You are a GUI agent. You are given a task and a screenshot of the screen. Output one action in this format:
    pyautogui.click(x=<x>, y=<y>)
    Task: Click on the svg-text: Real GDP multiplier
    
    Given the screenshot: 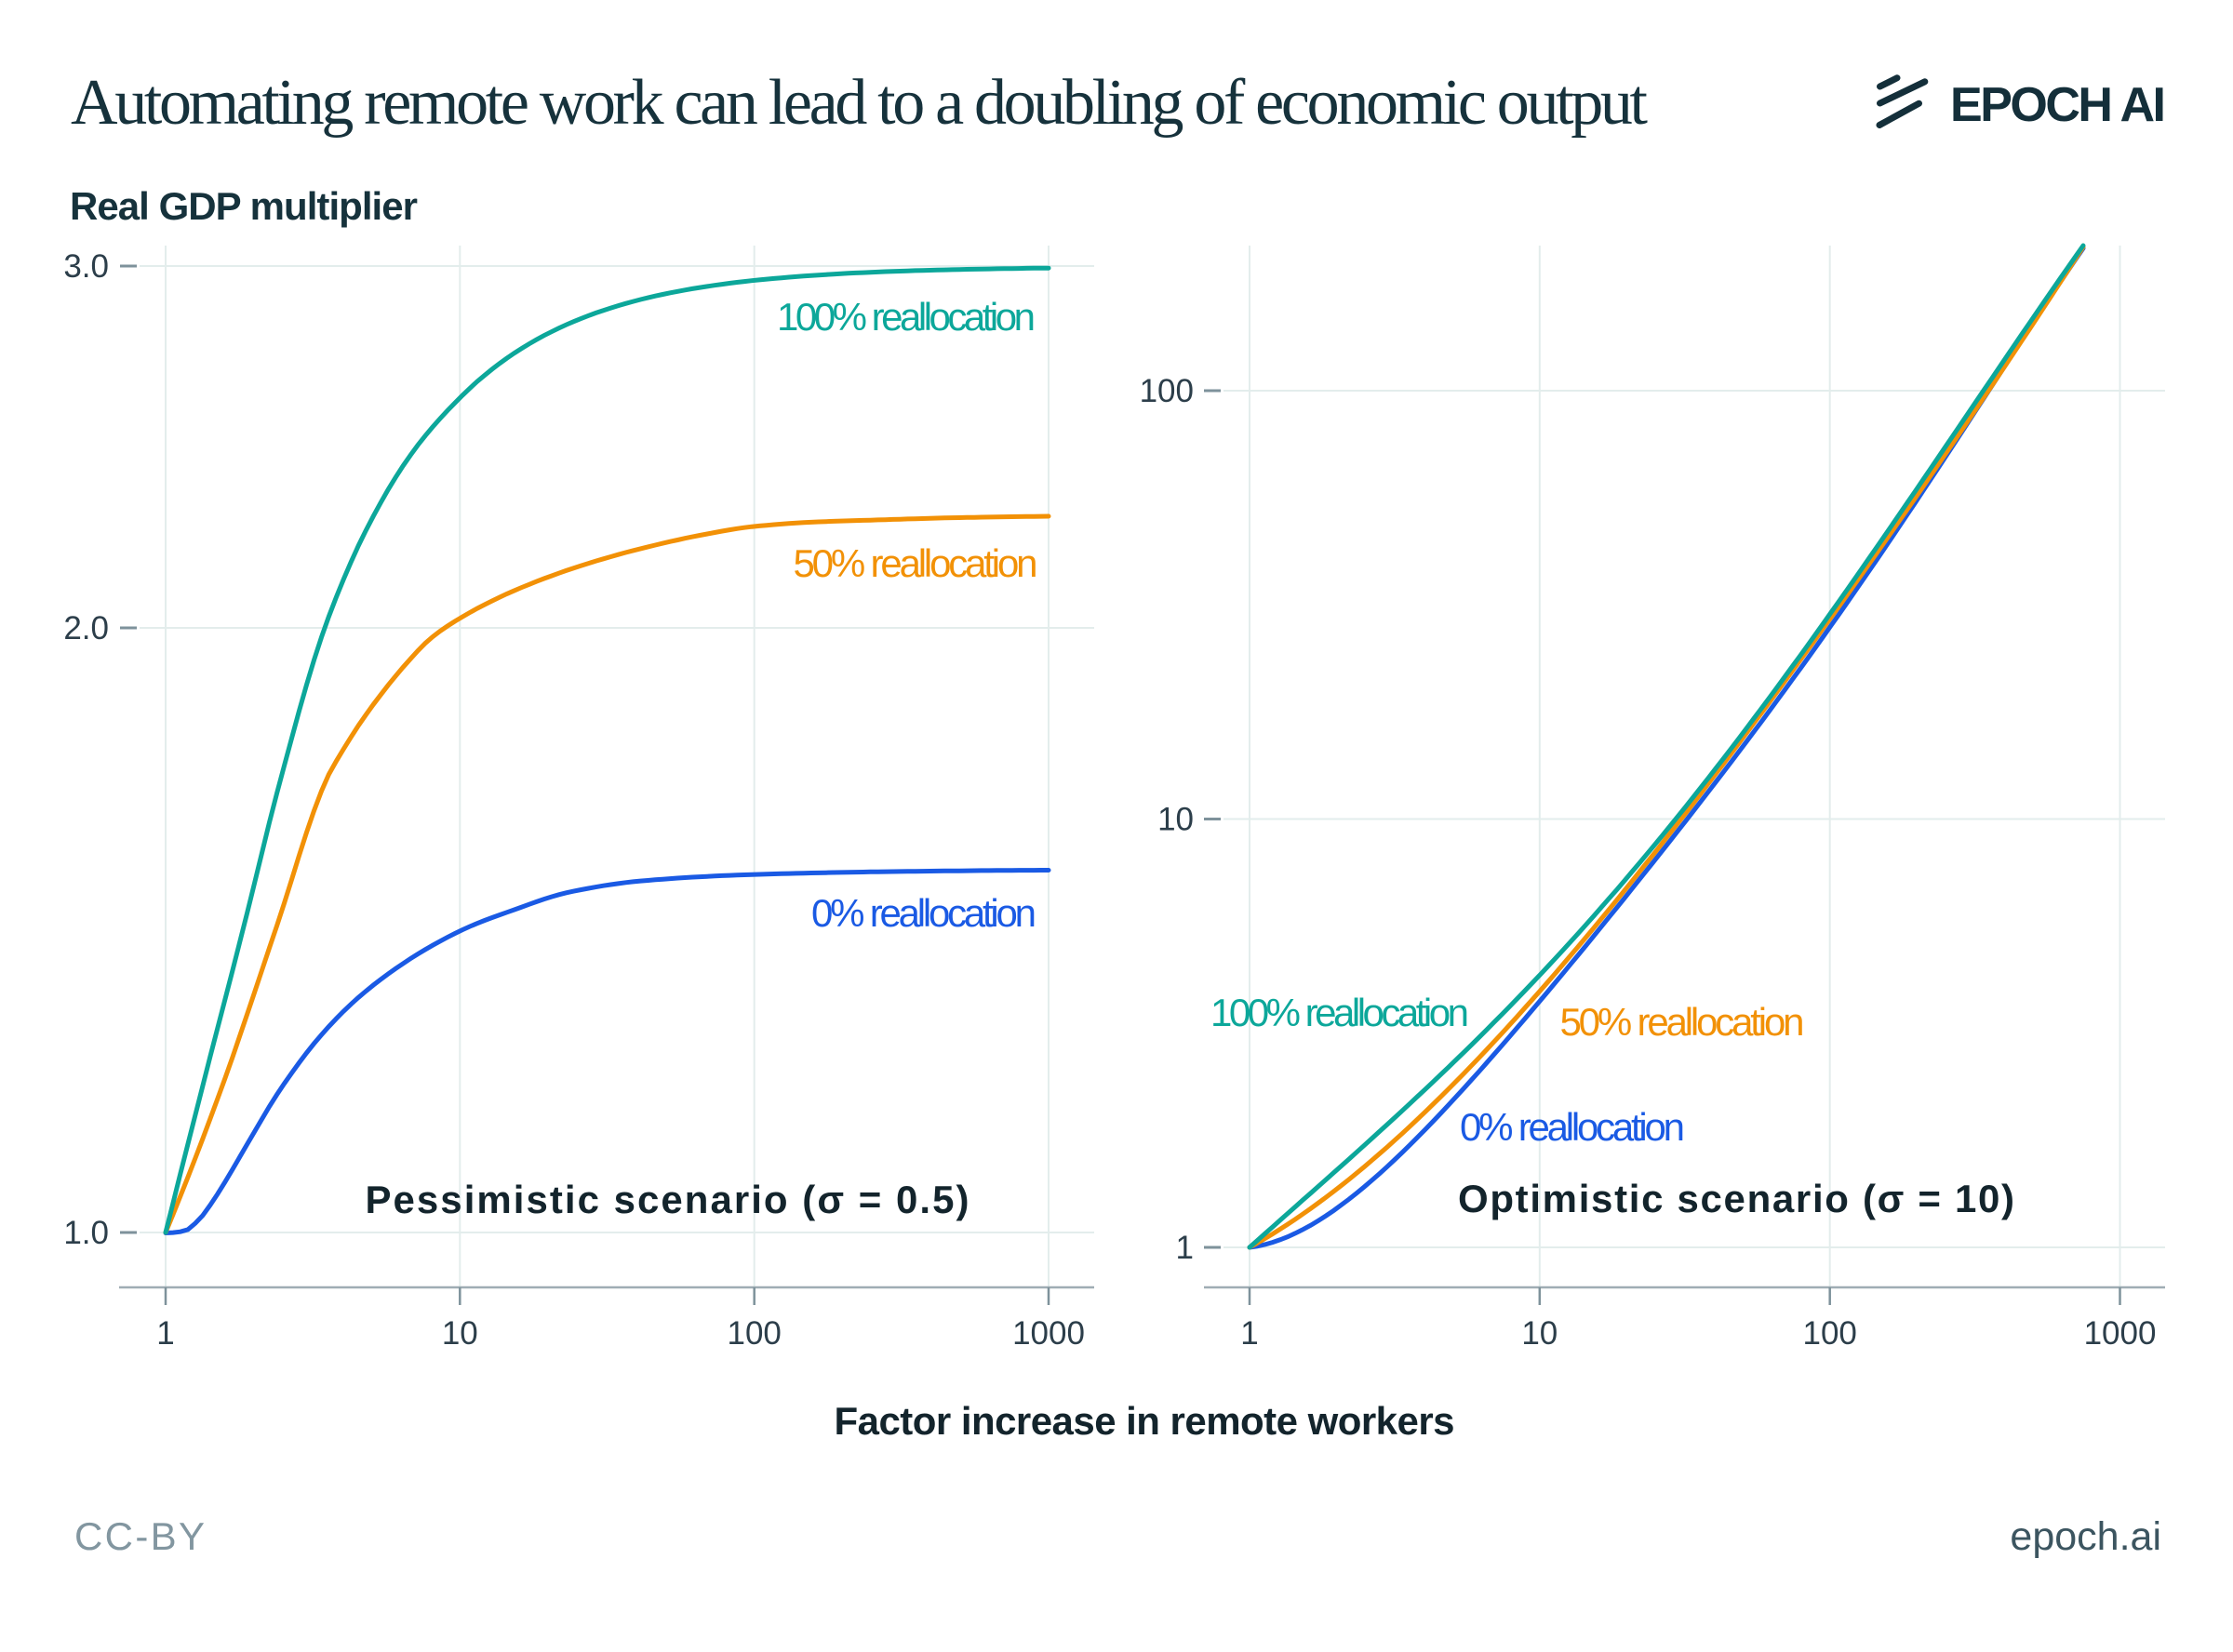 What is the action you would take?
    pyautogui.click(x=244, y=206)
    